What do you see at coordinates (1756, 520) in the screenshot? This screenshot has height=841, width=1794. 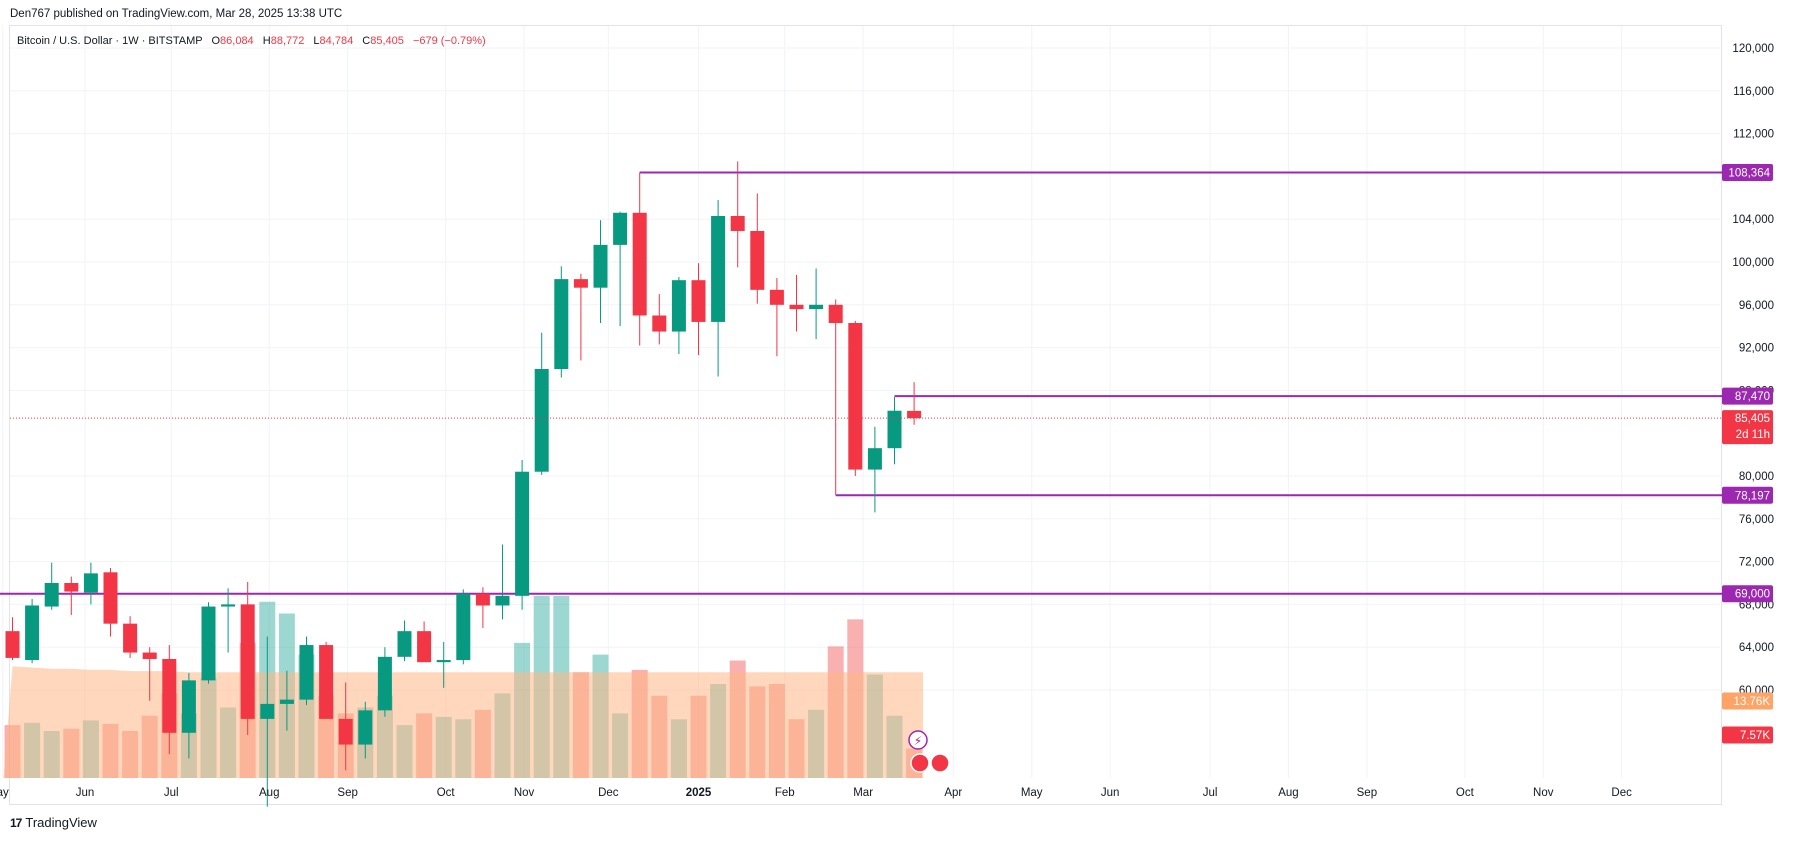 I see `y-tick-label: 76,000` at bounding box center [1756, 520].